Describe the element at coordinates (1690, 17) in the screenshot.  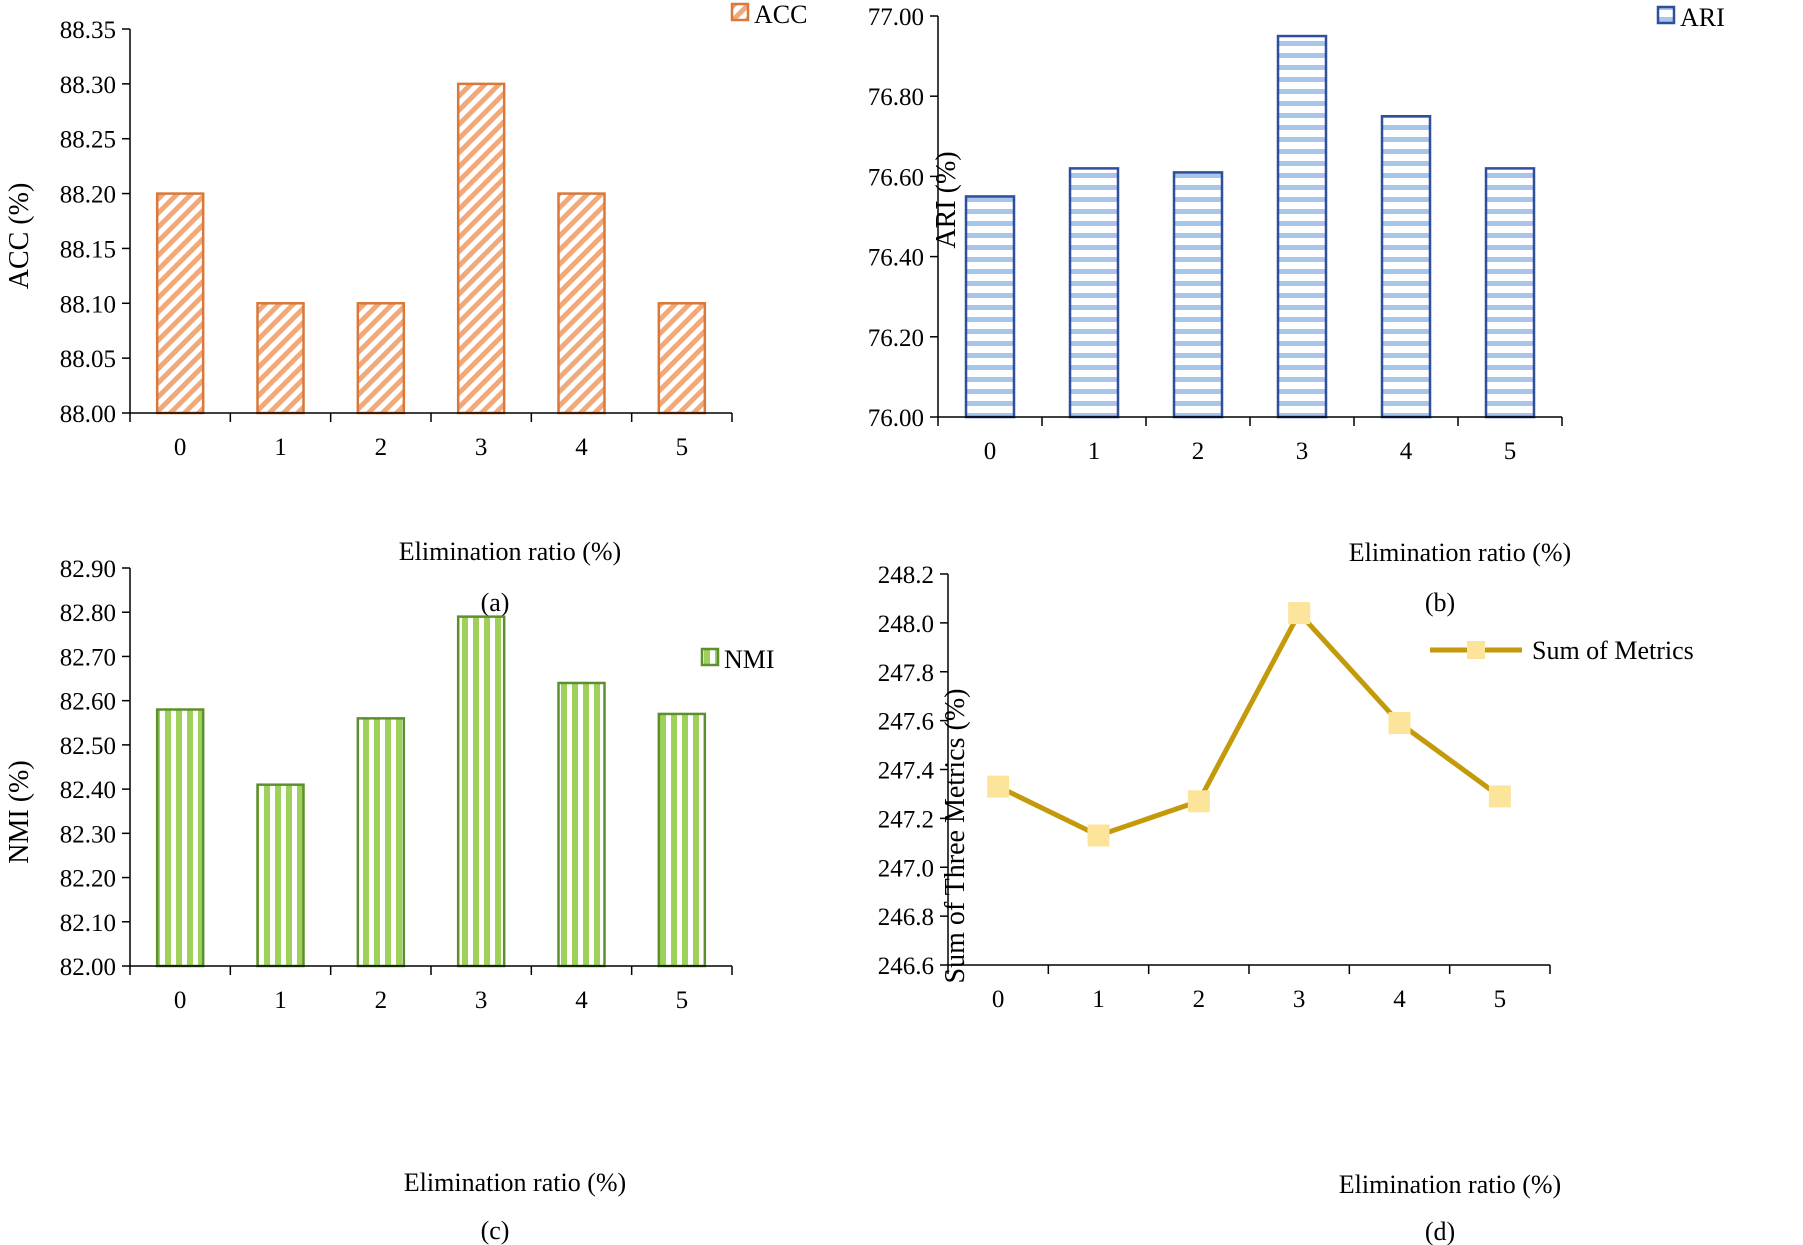
I see `legend: ARI` at that location.